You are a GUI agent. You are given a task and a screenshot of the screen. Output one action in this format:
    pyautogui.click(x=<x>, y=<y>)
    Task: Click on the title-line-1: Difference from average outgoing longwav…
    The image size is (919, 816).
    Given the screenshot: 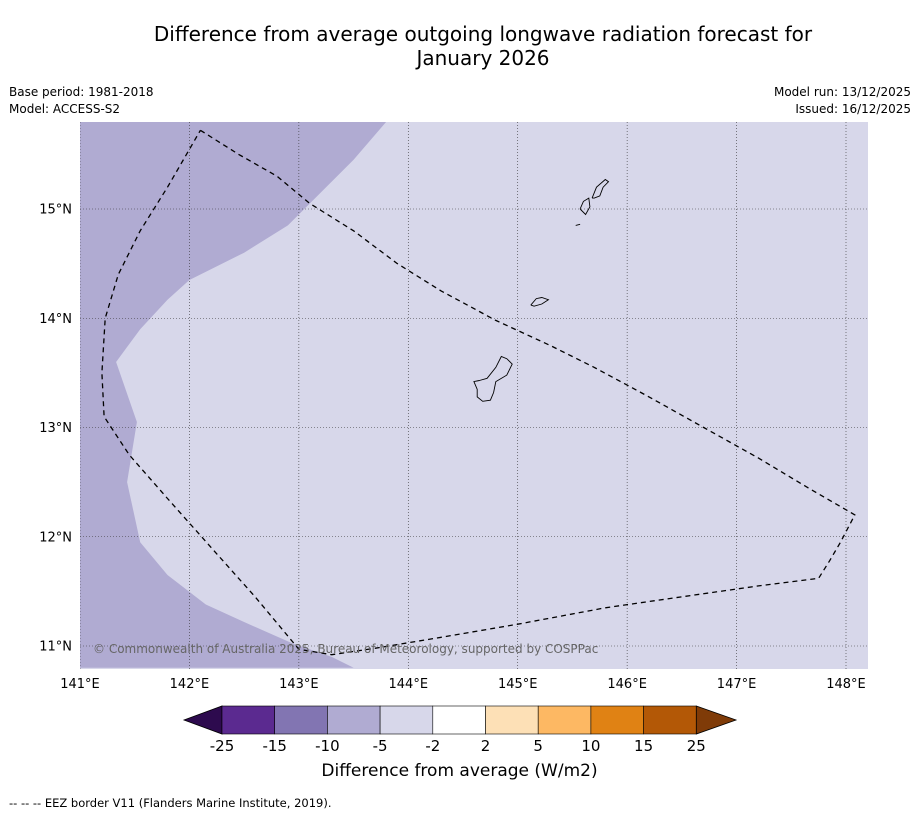 What is the action you would take?
    pyautogui.click(x=483, y=34)
    